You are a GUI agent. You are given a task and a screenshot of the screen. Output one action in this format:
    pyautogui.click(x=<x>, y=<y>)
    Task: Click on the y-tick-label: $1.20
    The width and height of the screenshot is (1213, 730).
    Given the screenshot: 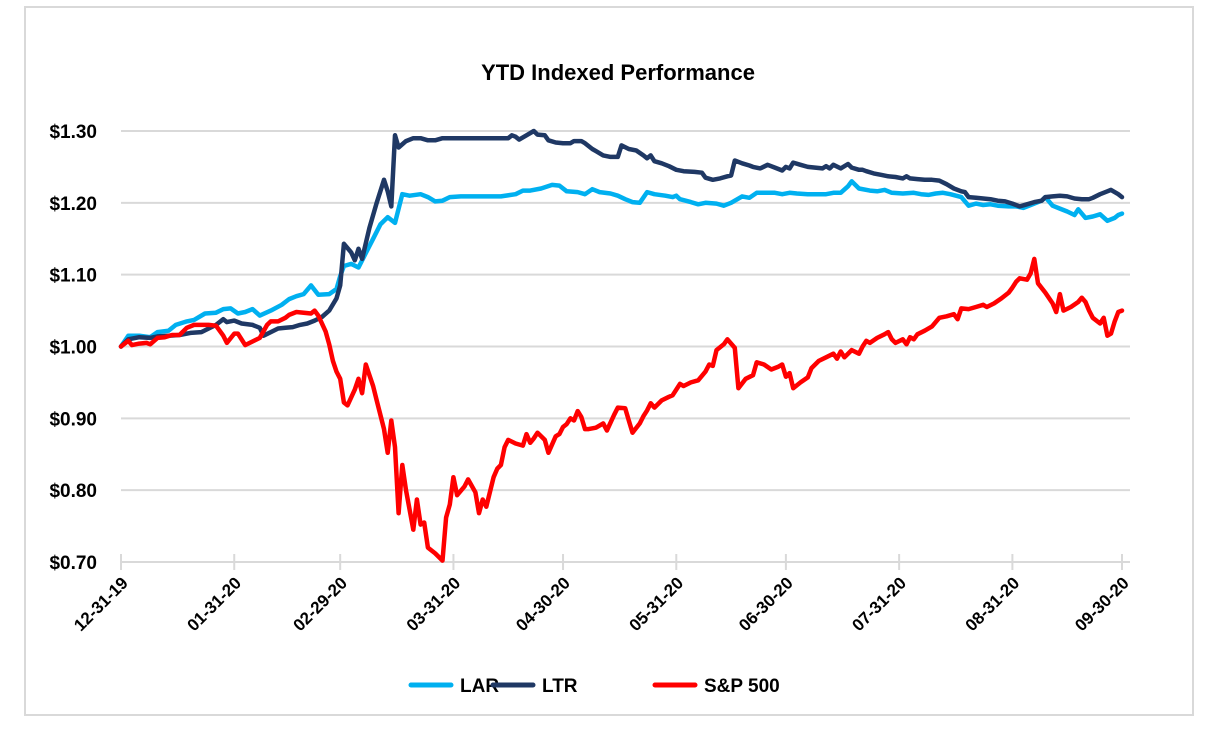 What is the action you would take?
    pyautogui.click(x=73, y=204)
    